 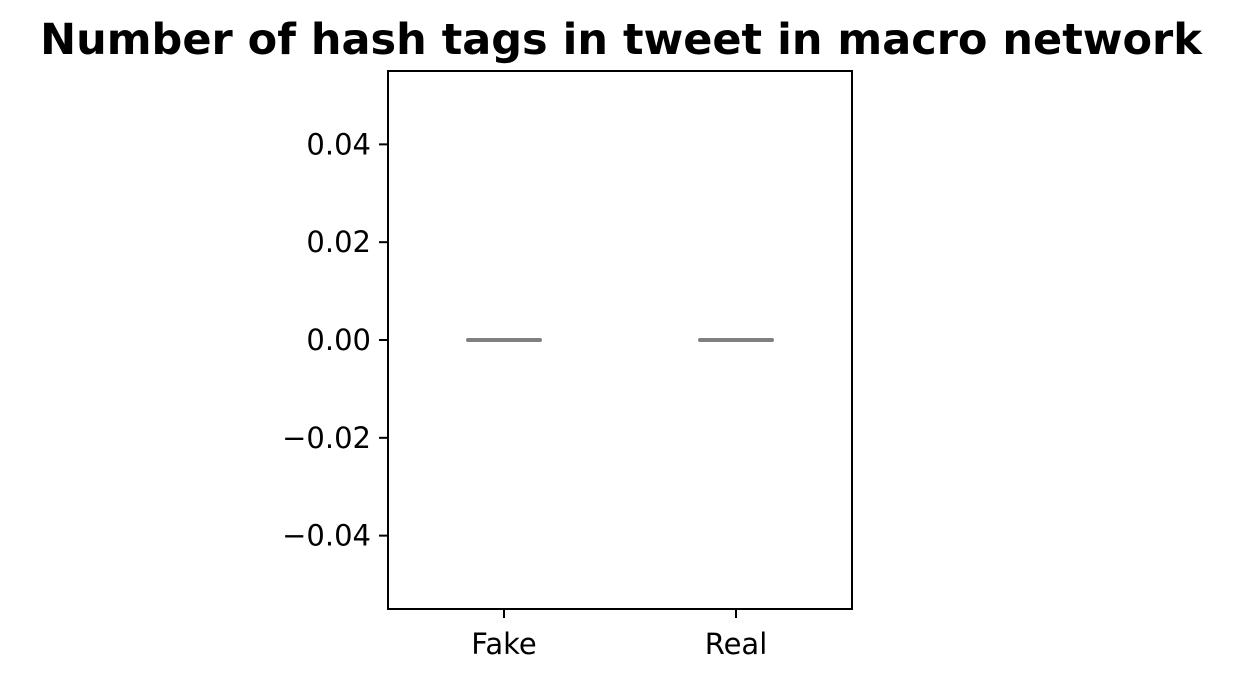 What do you see at coordinates (503, 644) in the screenshot?
I see `x-tick-label: Fake` at bounding box center [503, 644].